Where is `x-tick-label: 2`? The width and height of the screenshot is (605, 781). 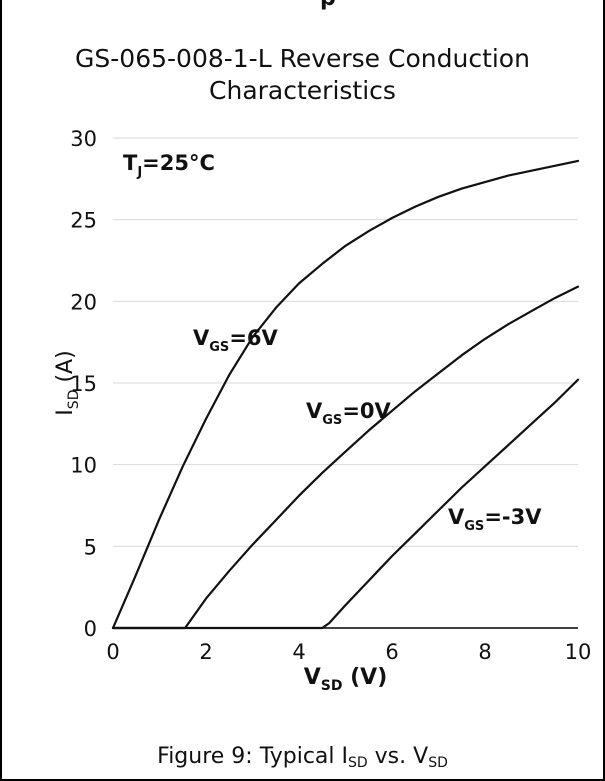
x-tick-label: 2 is located at coordinates (205, 652).